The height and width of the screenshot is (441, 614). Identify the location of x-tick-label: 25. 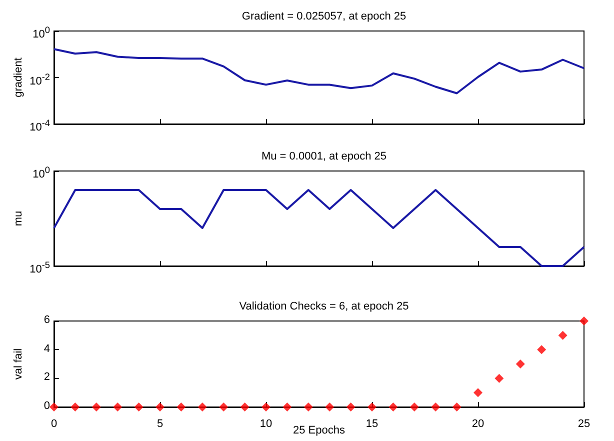
(584, 424).